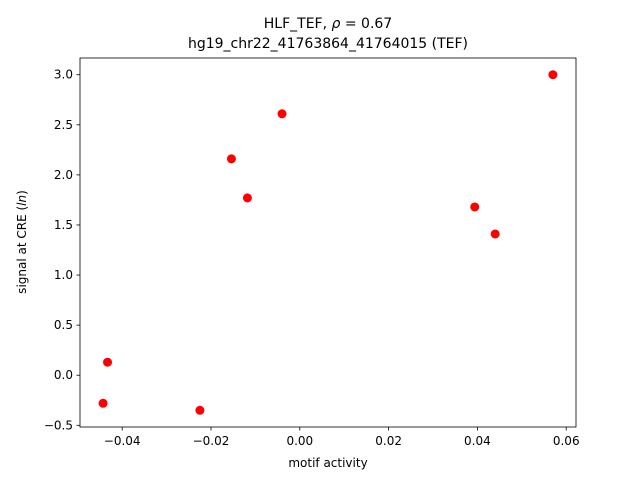  What do you see at coordinates (63, 125) in the screenshot?
I see `y-tick-label: 2.5` at bounding box center [63, 125].